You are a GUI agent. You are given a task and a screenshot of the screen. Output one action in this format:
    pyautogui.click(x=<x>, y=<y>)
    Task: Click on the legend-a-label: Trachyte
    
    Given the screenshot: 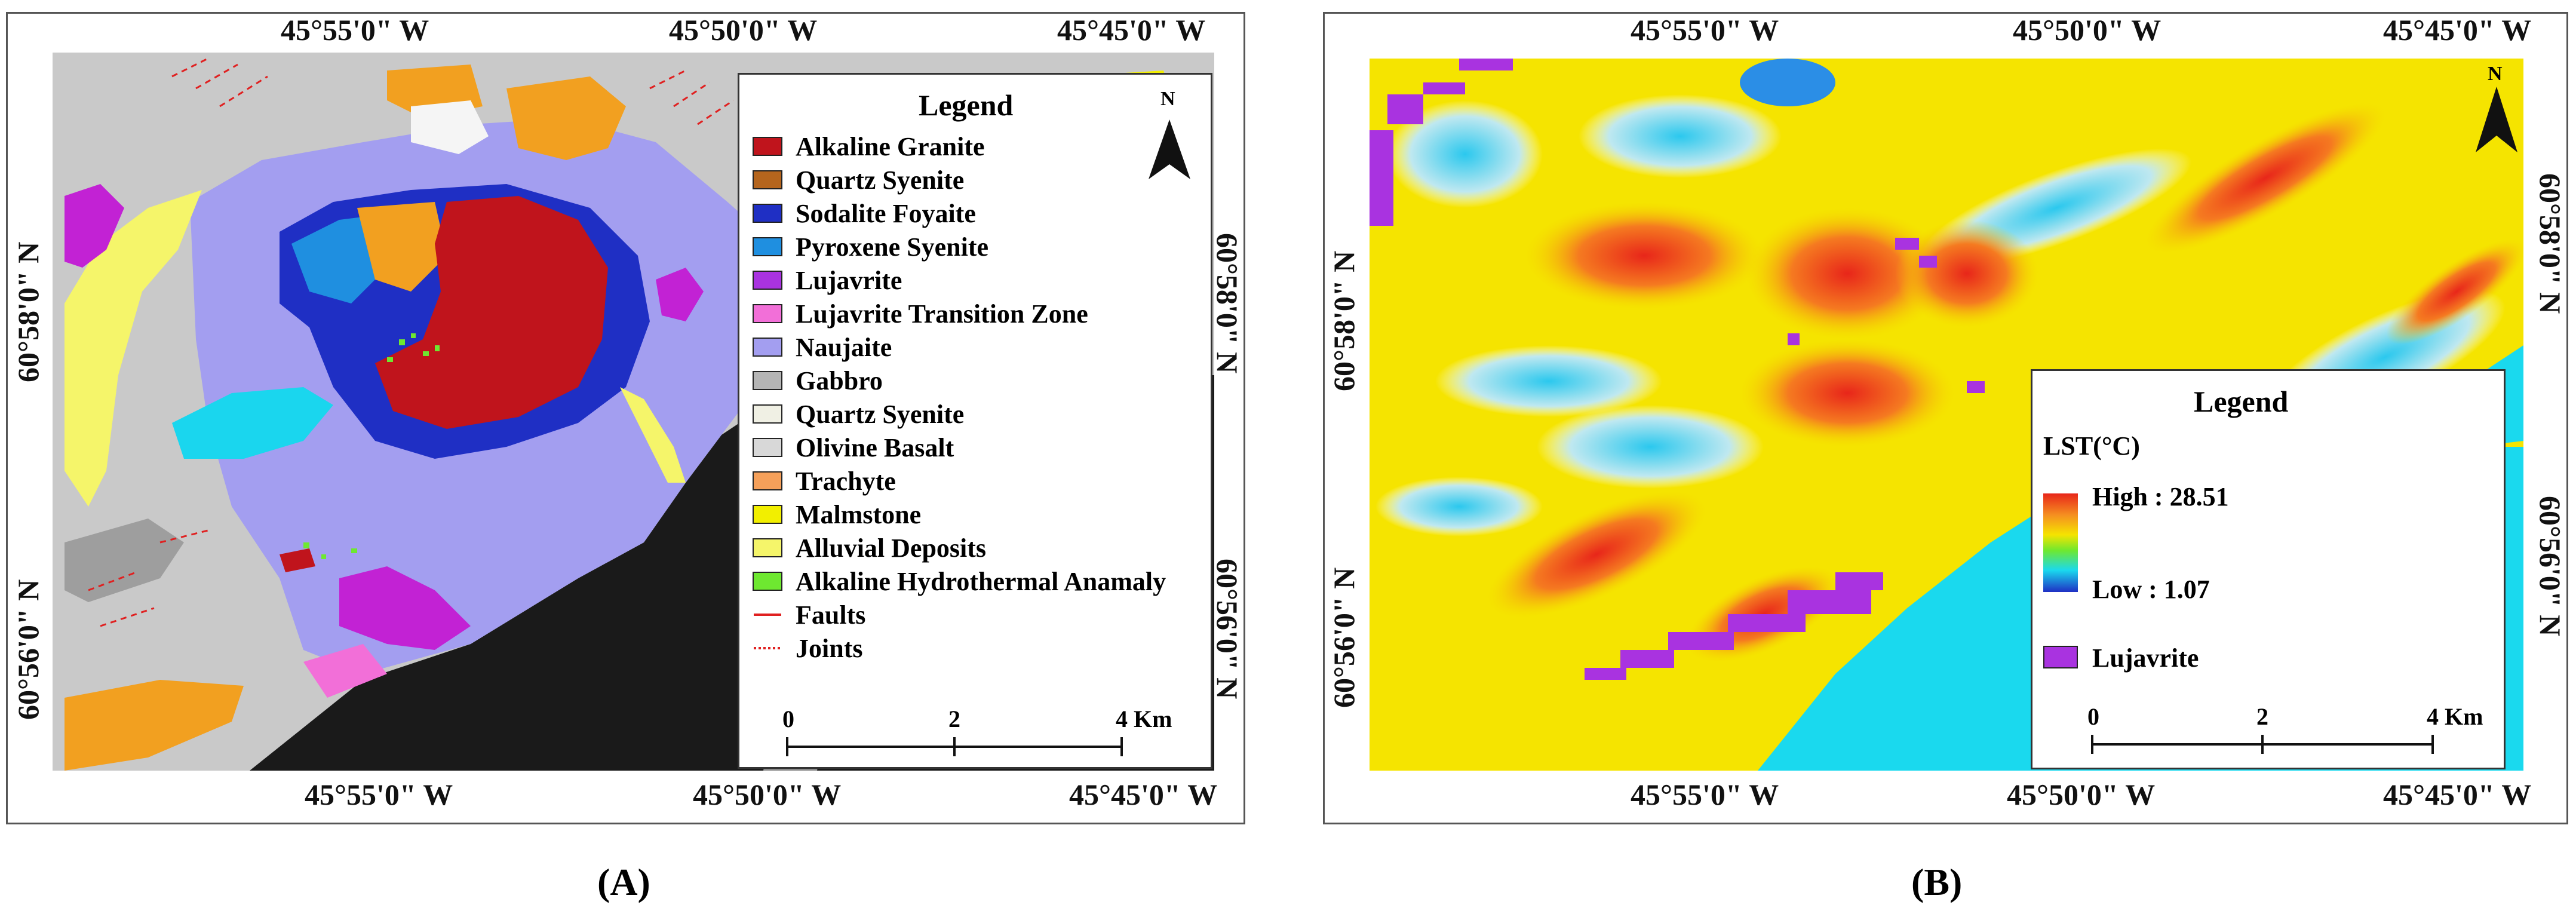 What is the action you would take?
    pyautogui.click(x=846, y=481)
    